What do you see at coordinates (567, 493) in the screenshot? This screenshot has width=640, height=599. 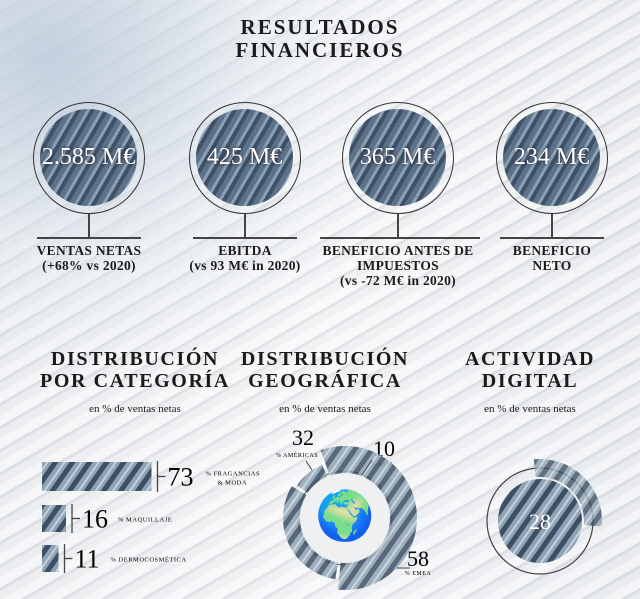 I see `digital-segment` at bounding box center [567, 493].